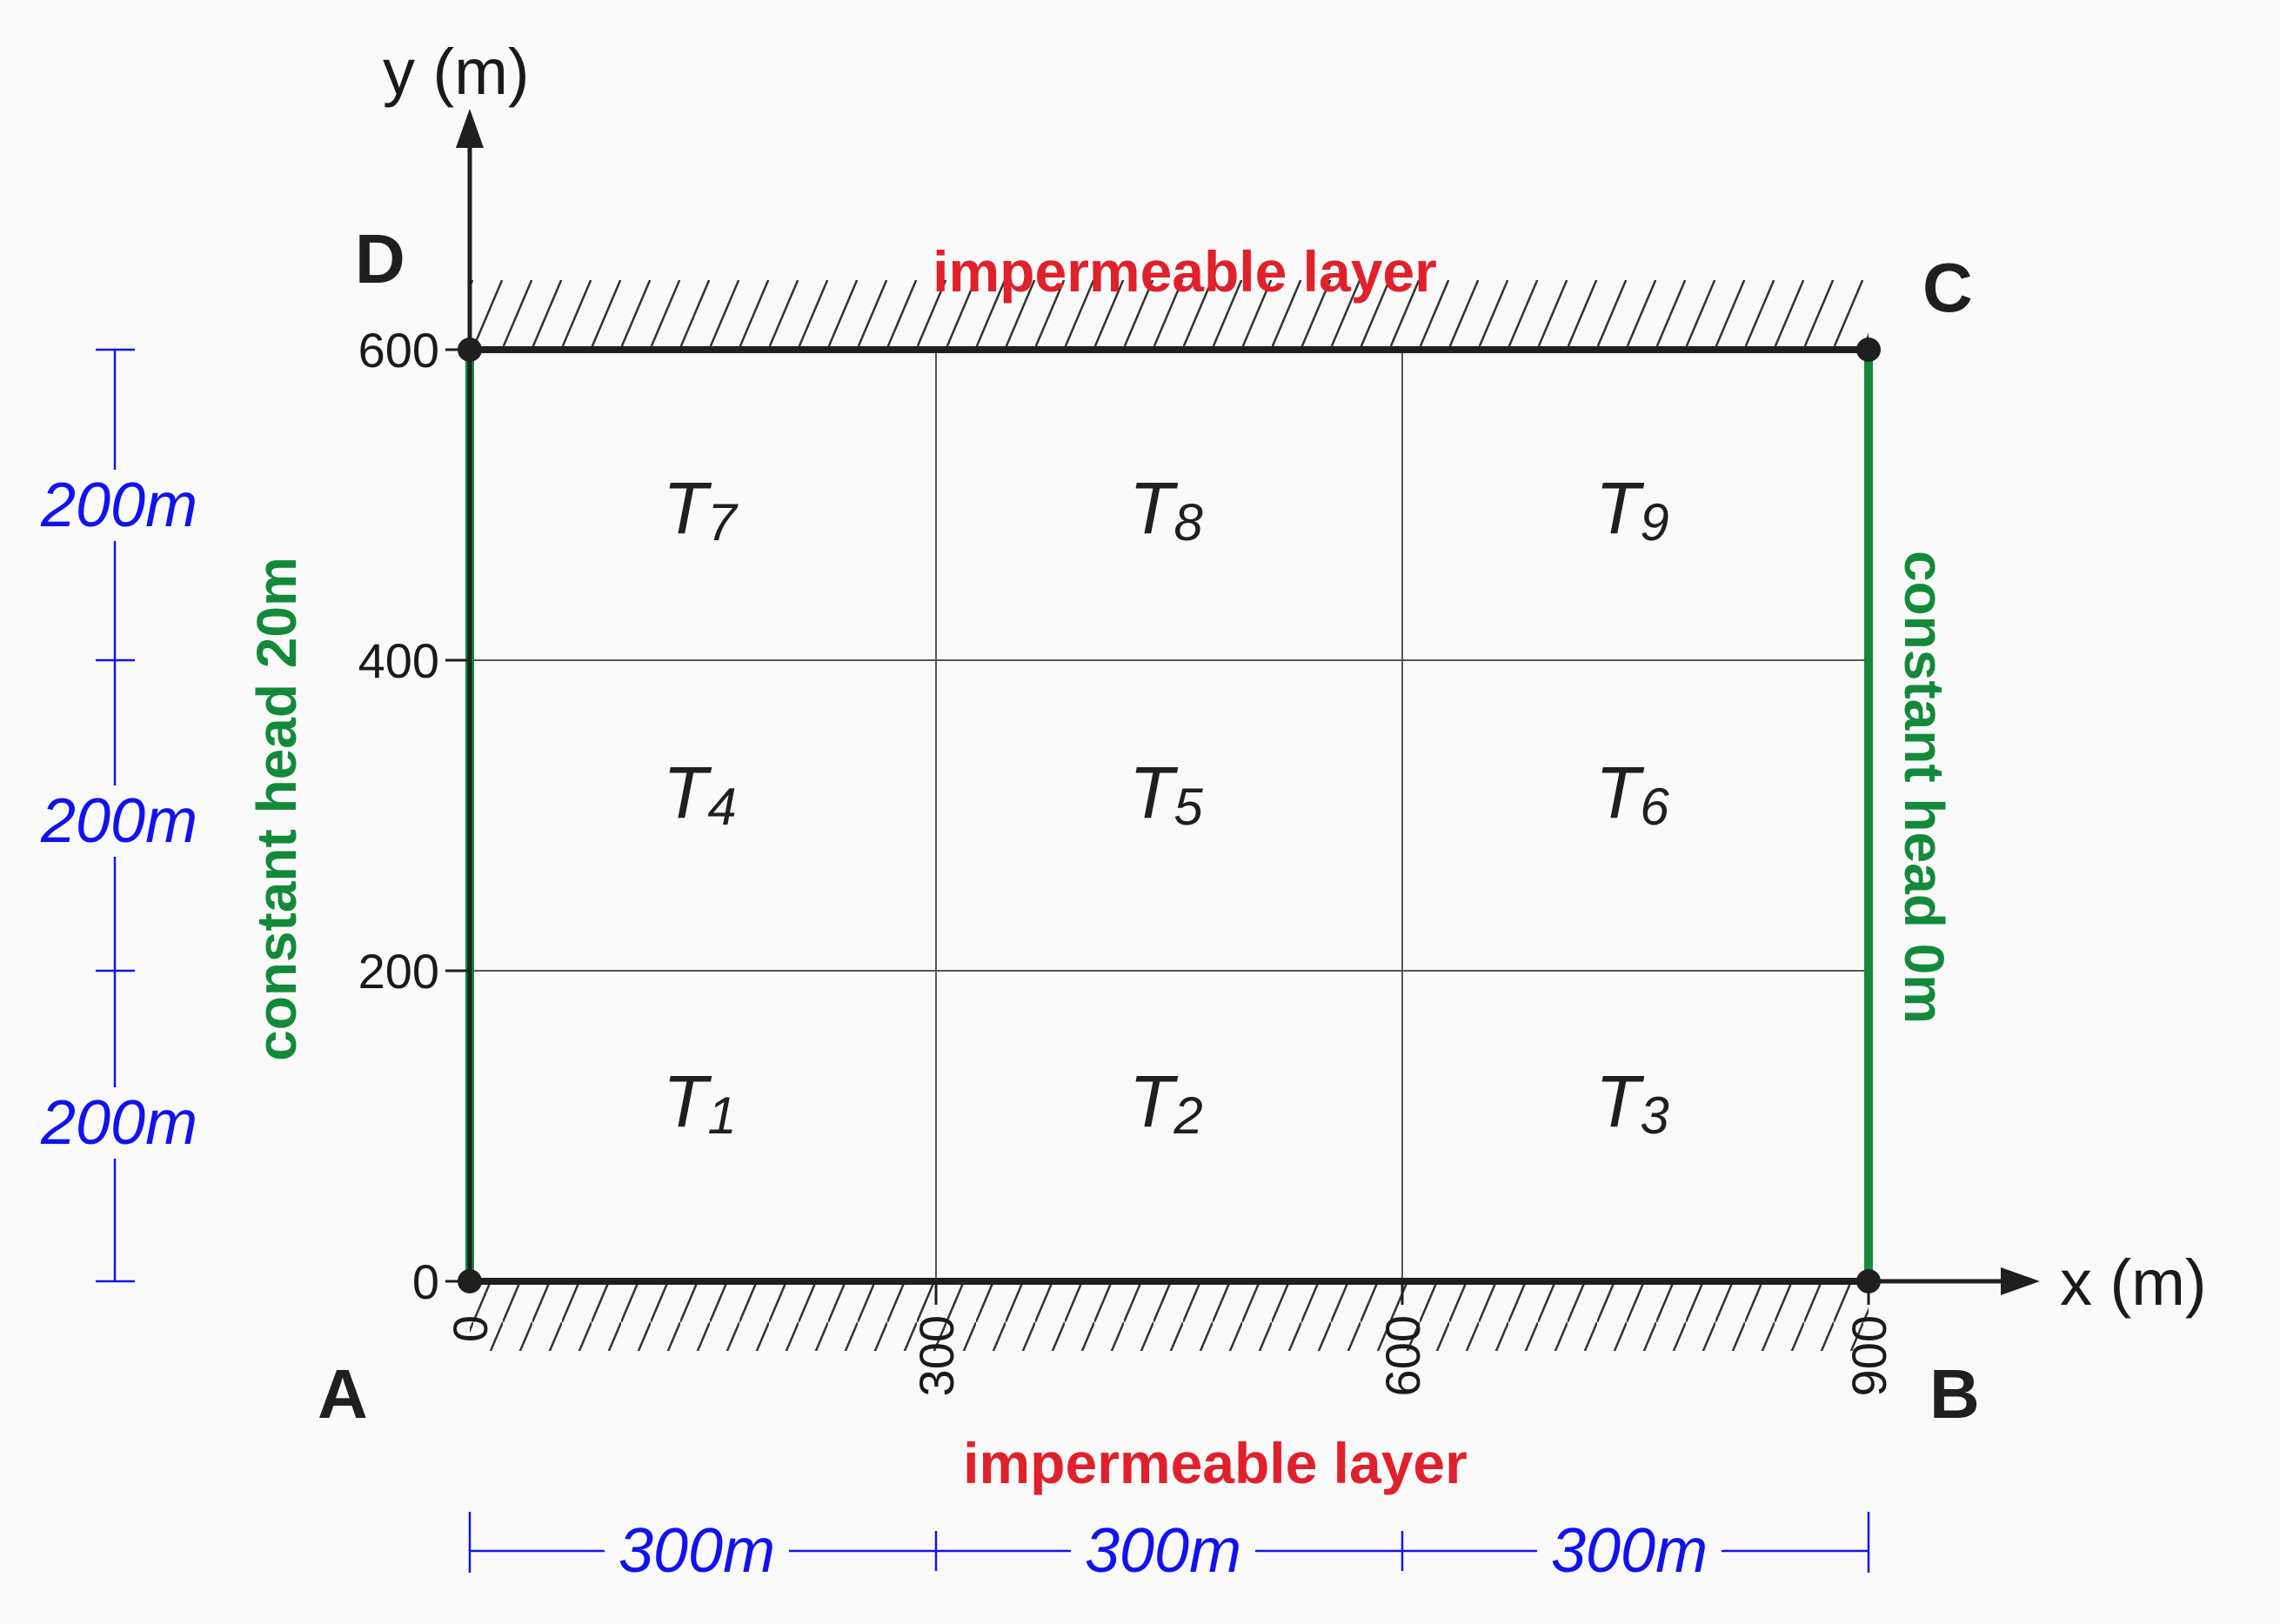  Describe the element at coordinates (688, 1101) in the screenshot. I see `zone-label-t1-base: T` at that location.